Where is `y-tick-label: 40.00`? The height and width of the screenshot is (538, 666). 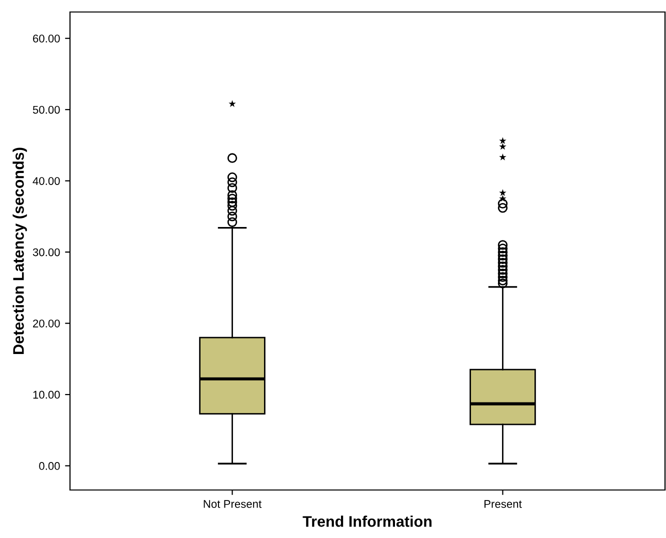 y-tick-label: 40.00 is located at coordinates (46, 181).